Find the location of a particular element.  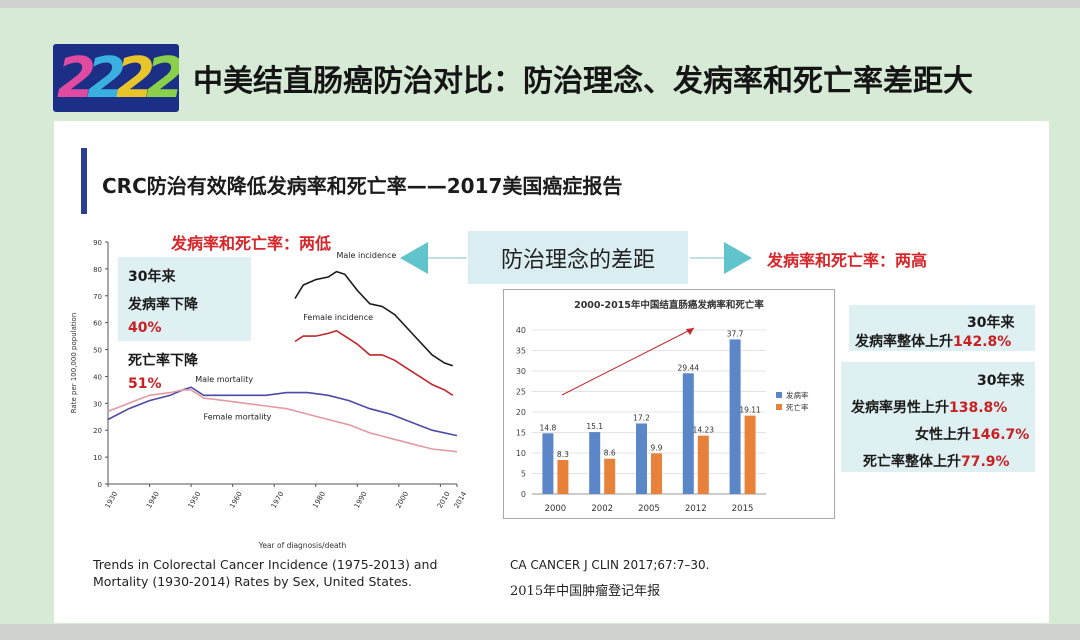

y-tick-label: 5 is located at coordinates (523, 474).